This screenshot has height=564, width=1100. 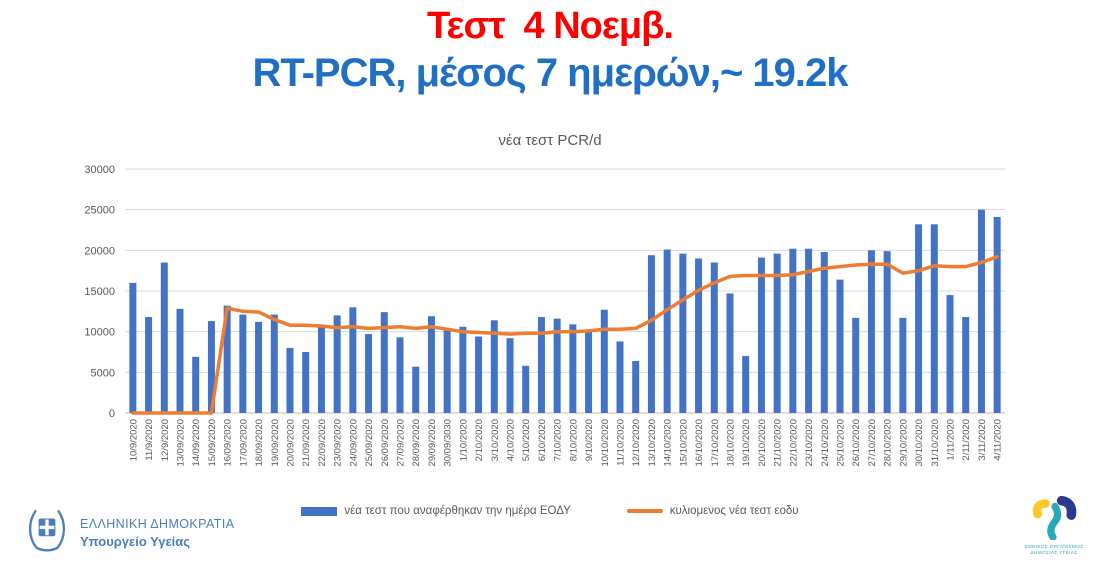 What do you see at coordinates (243, 443) in the screenshot?
I see `x-tick-label: 17/09/2020` at bounding box center [243, 443].